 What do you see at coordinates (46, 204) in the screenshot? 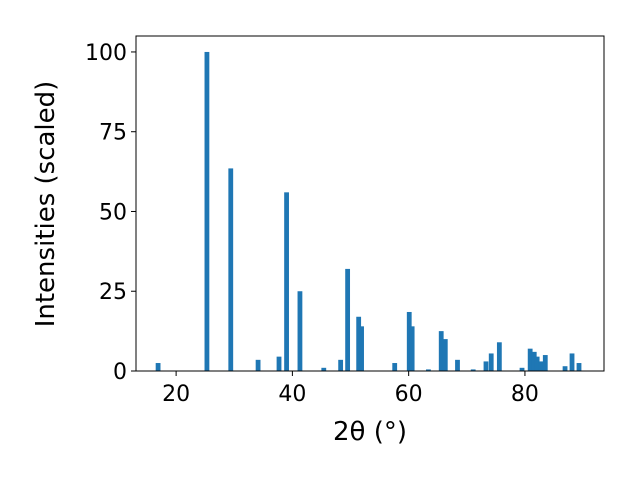
I see `y-axis-label: Intensities (scaled)` at bounding box center [46, 204].